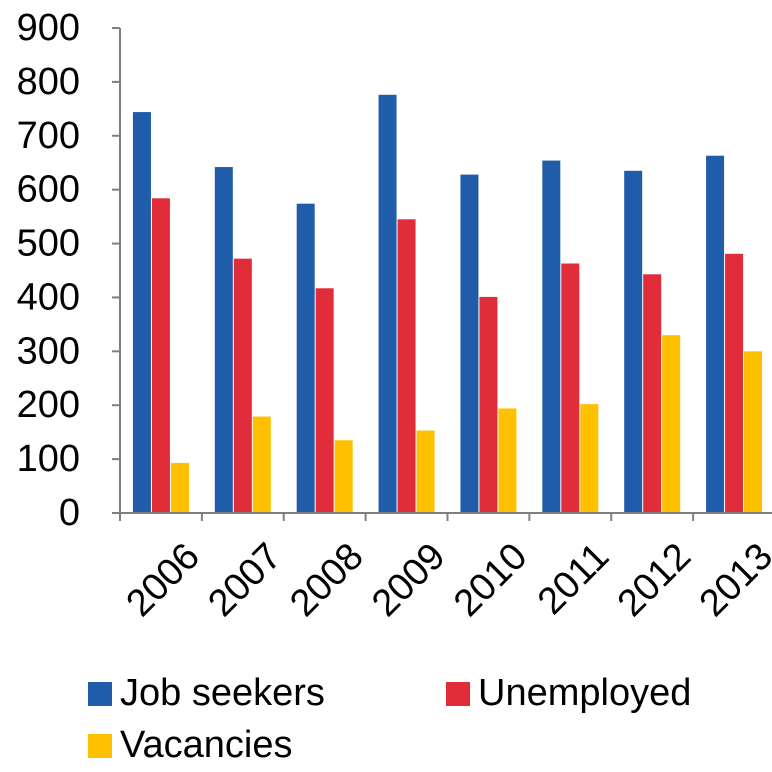 Image resolution: width=772 pixels, height=772 pixels. Describe the element at coordinates (652, 393) in the screenshot. I see `bar-unemployed-2012` at that location.